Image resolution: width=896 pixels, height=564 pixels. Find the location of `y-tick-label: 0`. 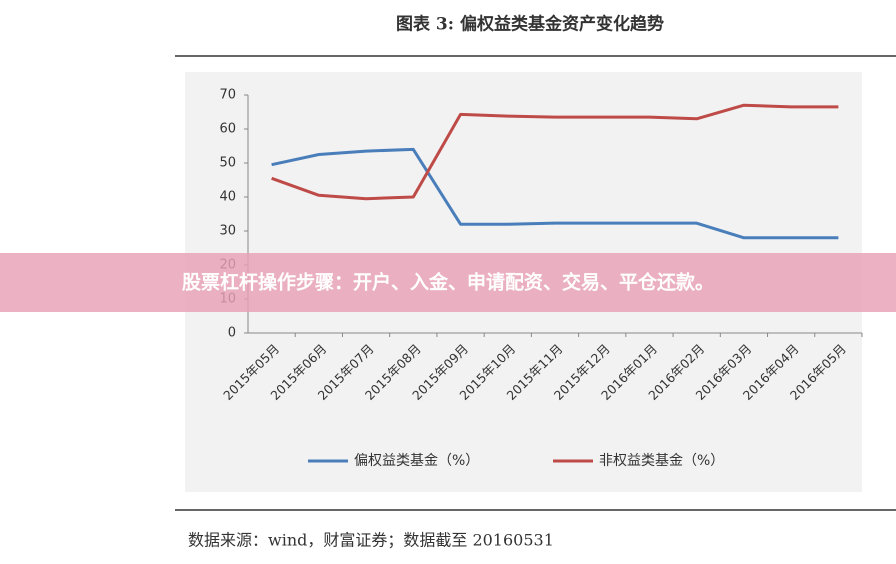

y-tick-label: 0 is located at coordinates (232, 333).